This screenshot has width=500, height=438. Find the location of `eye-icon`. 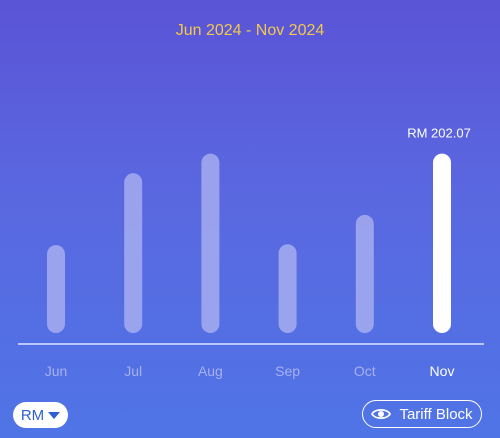

eye-icon is located at coordinates (381, 414).